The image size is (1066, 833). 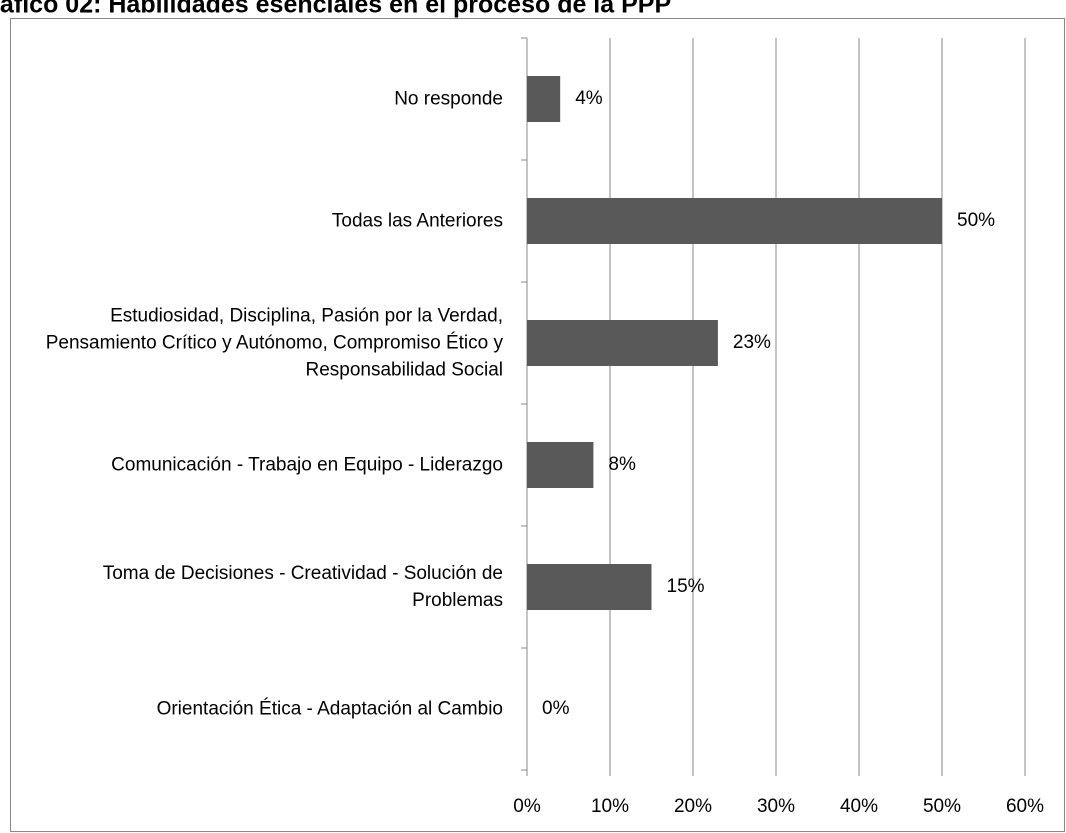 What do you see at coordinates (1025, 806) in the screenshot?
I see `x-tick-label: 60%` at bounding box center [1025, 806].